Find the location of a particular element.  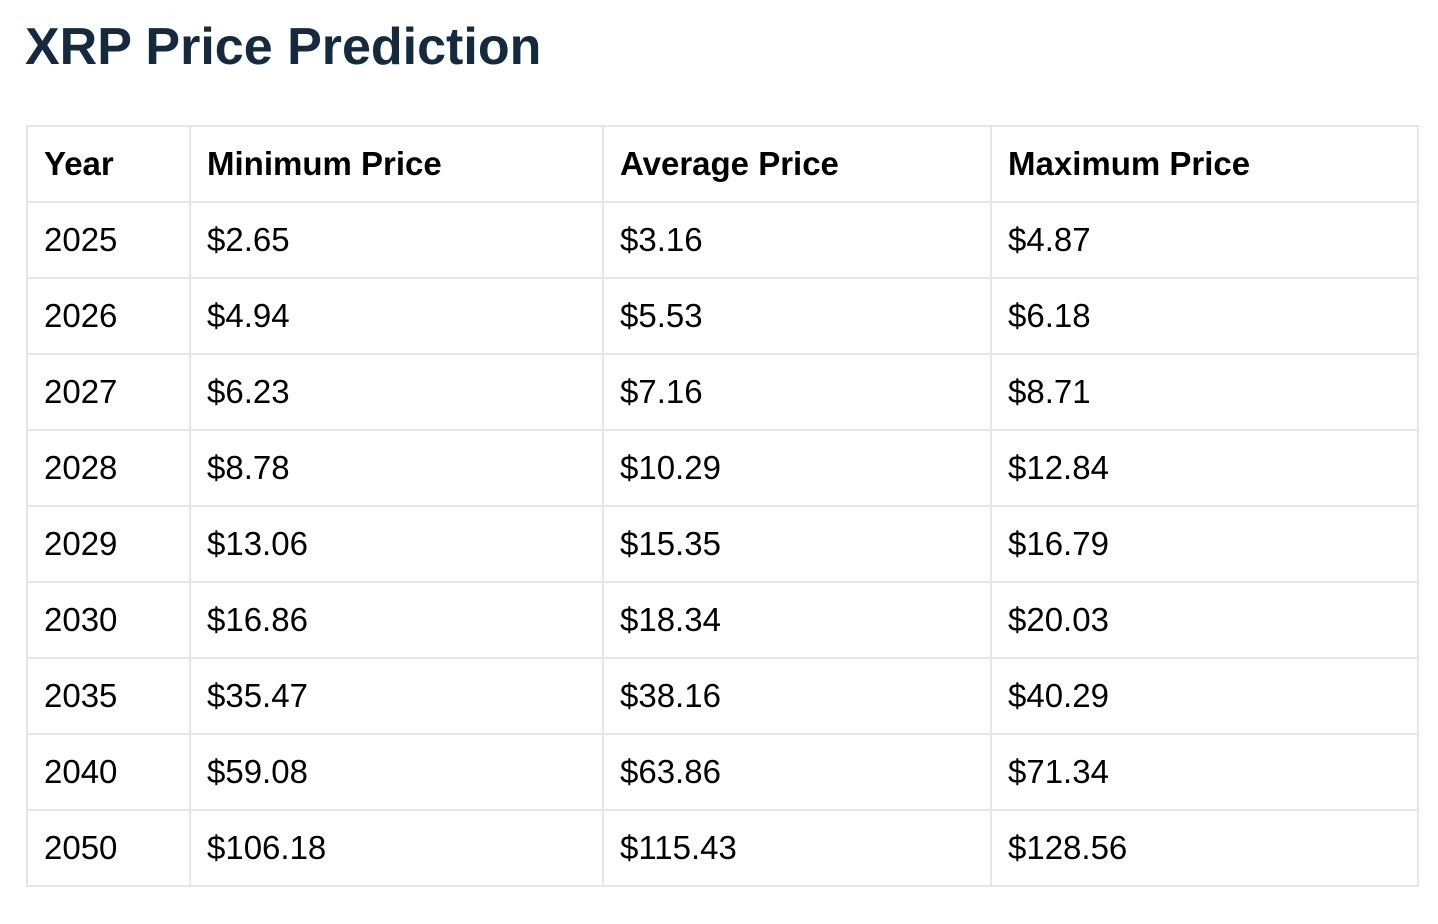

table-row: 2025 $2.65 $3.16 $4.87 is located at coordinates (722, 240).